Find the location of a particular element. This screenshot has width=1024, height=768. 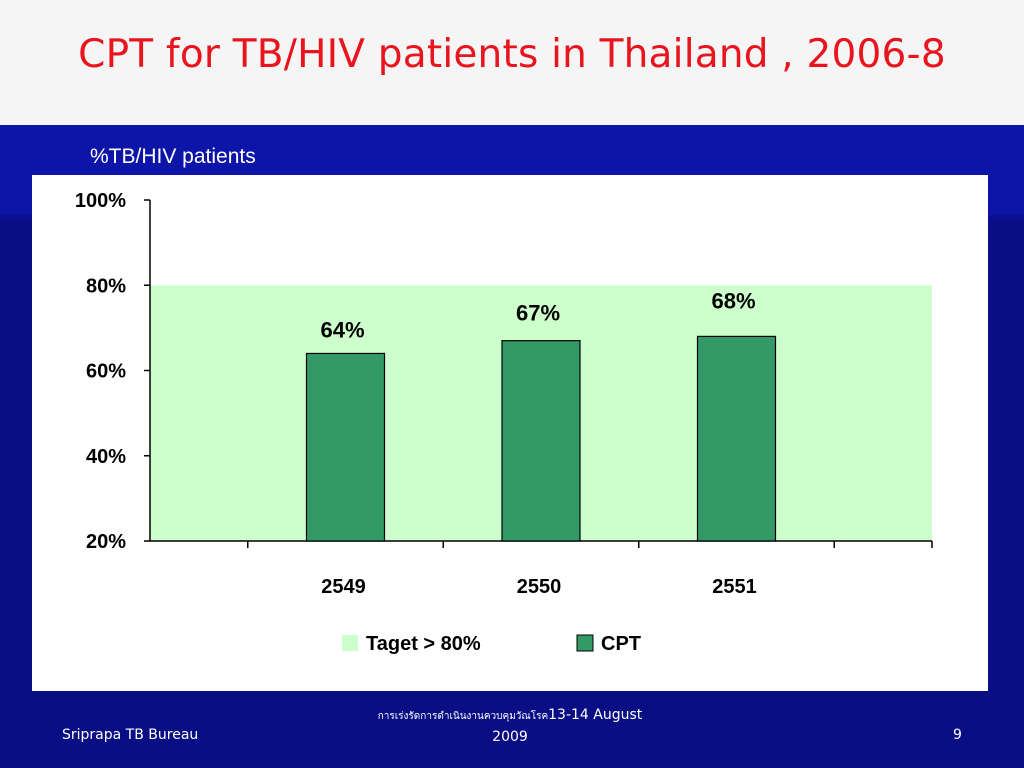

y-tick-label: 60% is located at coordinates (106, 372).